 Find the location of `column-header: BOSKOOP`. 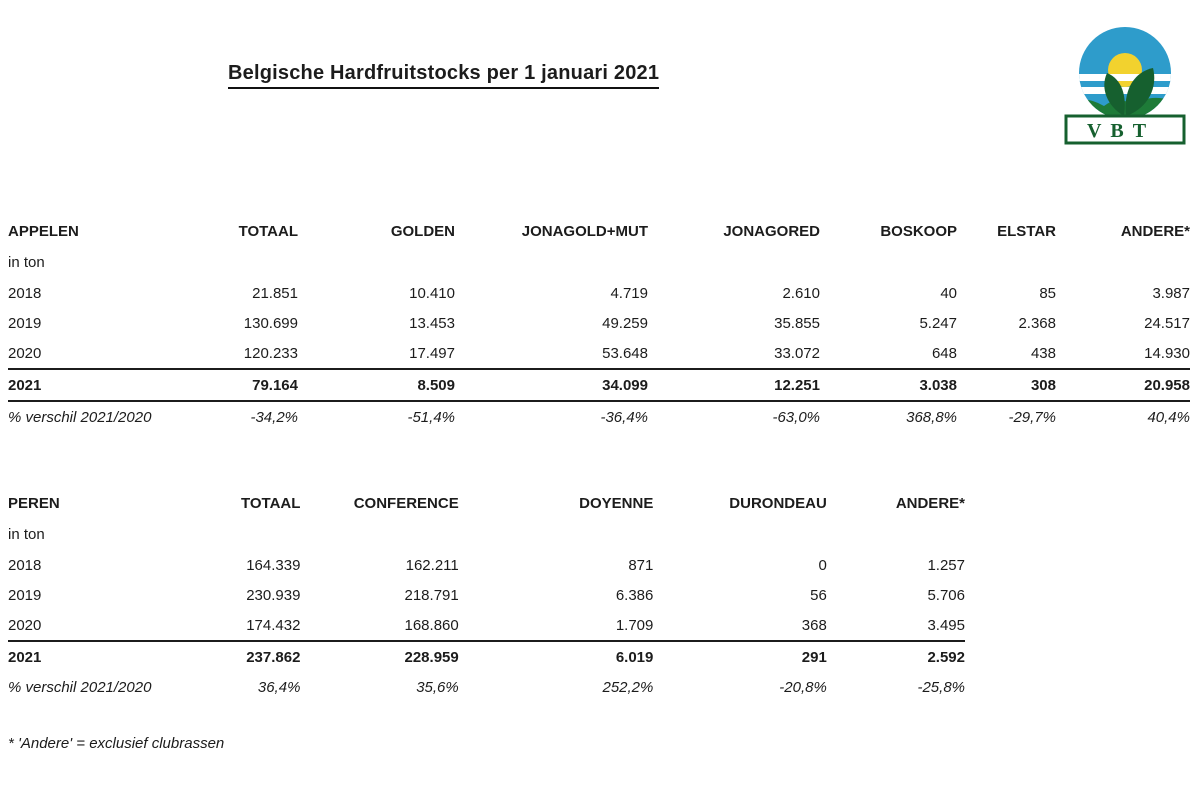

column-header: BOSKOOP is located at coordinates (918, 231).